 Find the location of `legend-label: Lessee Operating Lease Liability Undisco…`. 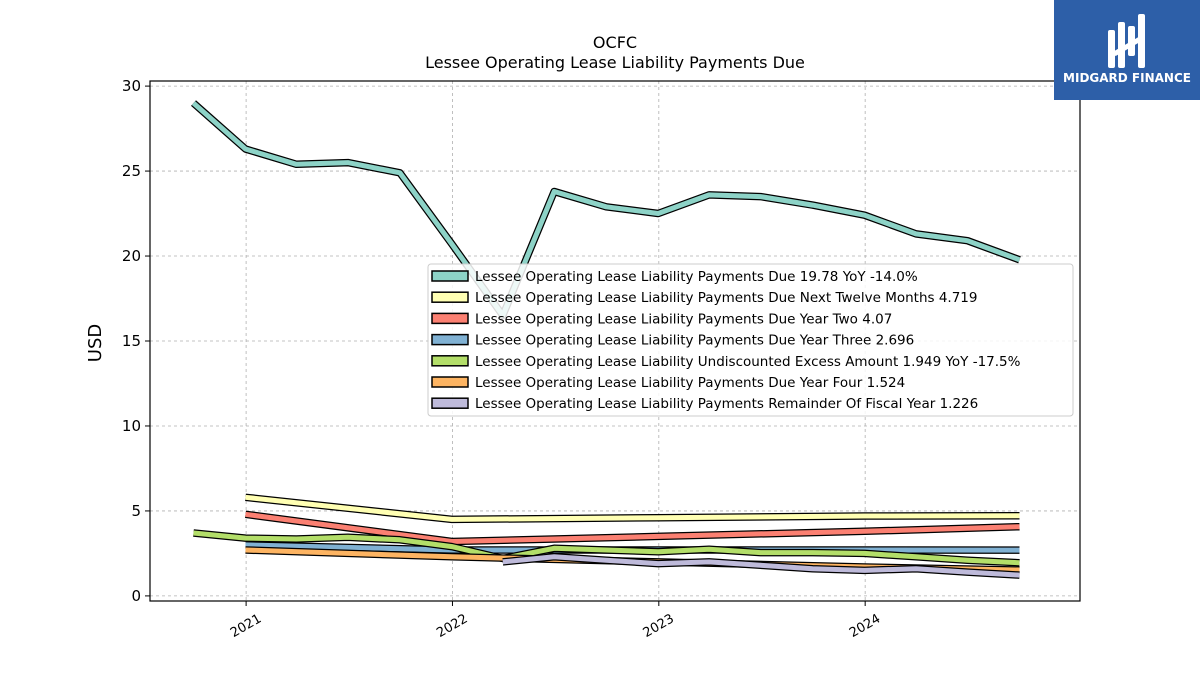

legend-label: Lessee Operating Lease Liability Undisco… is located at coordinates (748, 362).